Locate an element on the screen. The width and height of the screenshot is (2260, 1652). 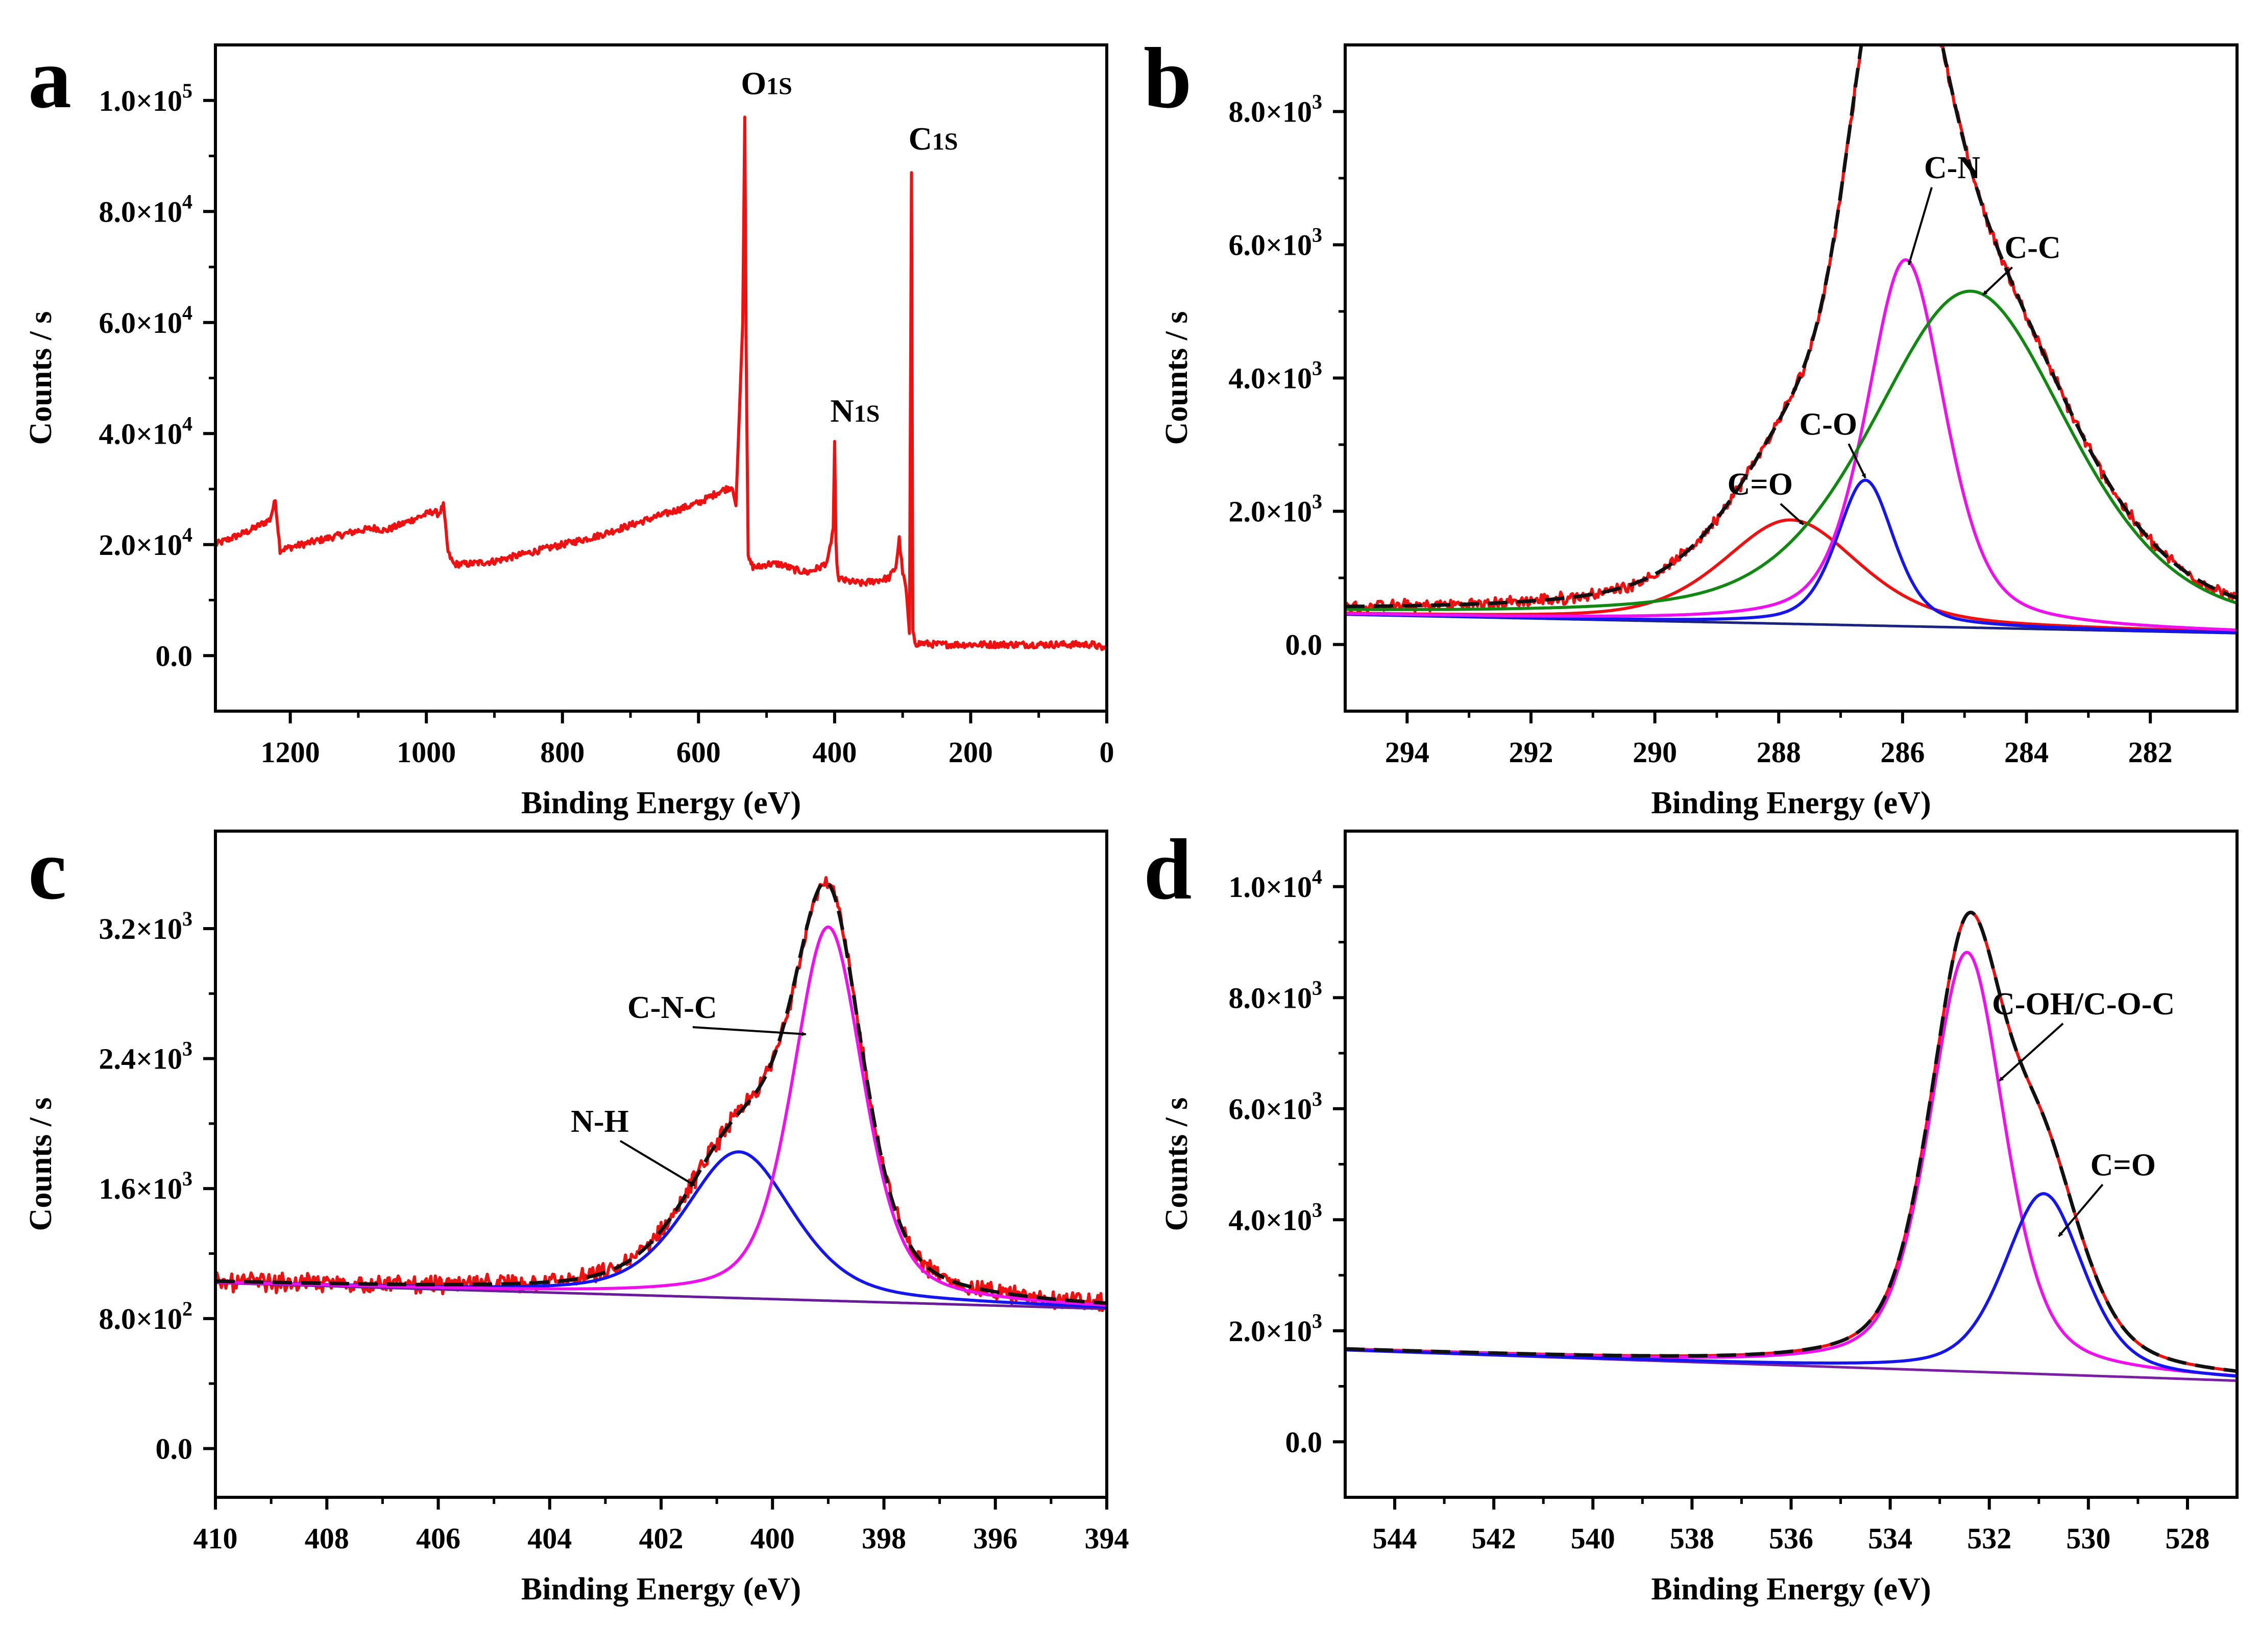
x-tick-label: 600 is located at coordinates (698, 752).